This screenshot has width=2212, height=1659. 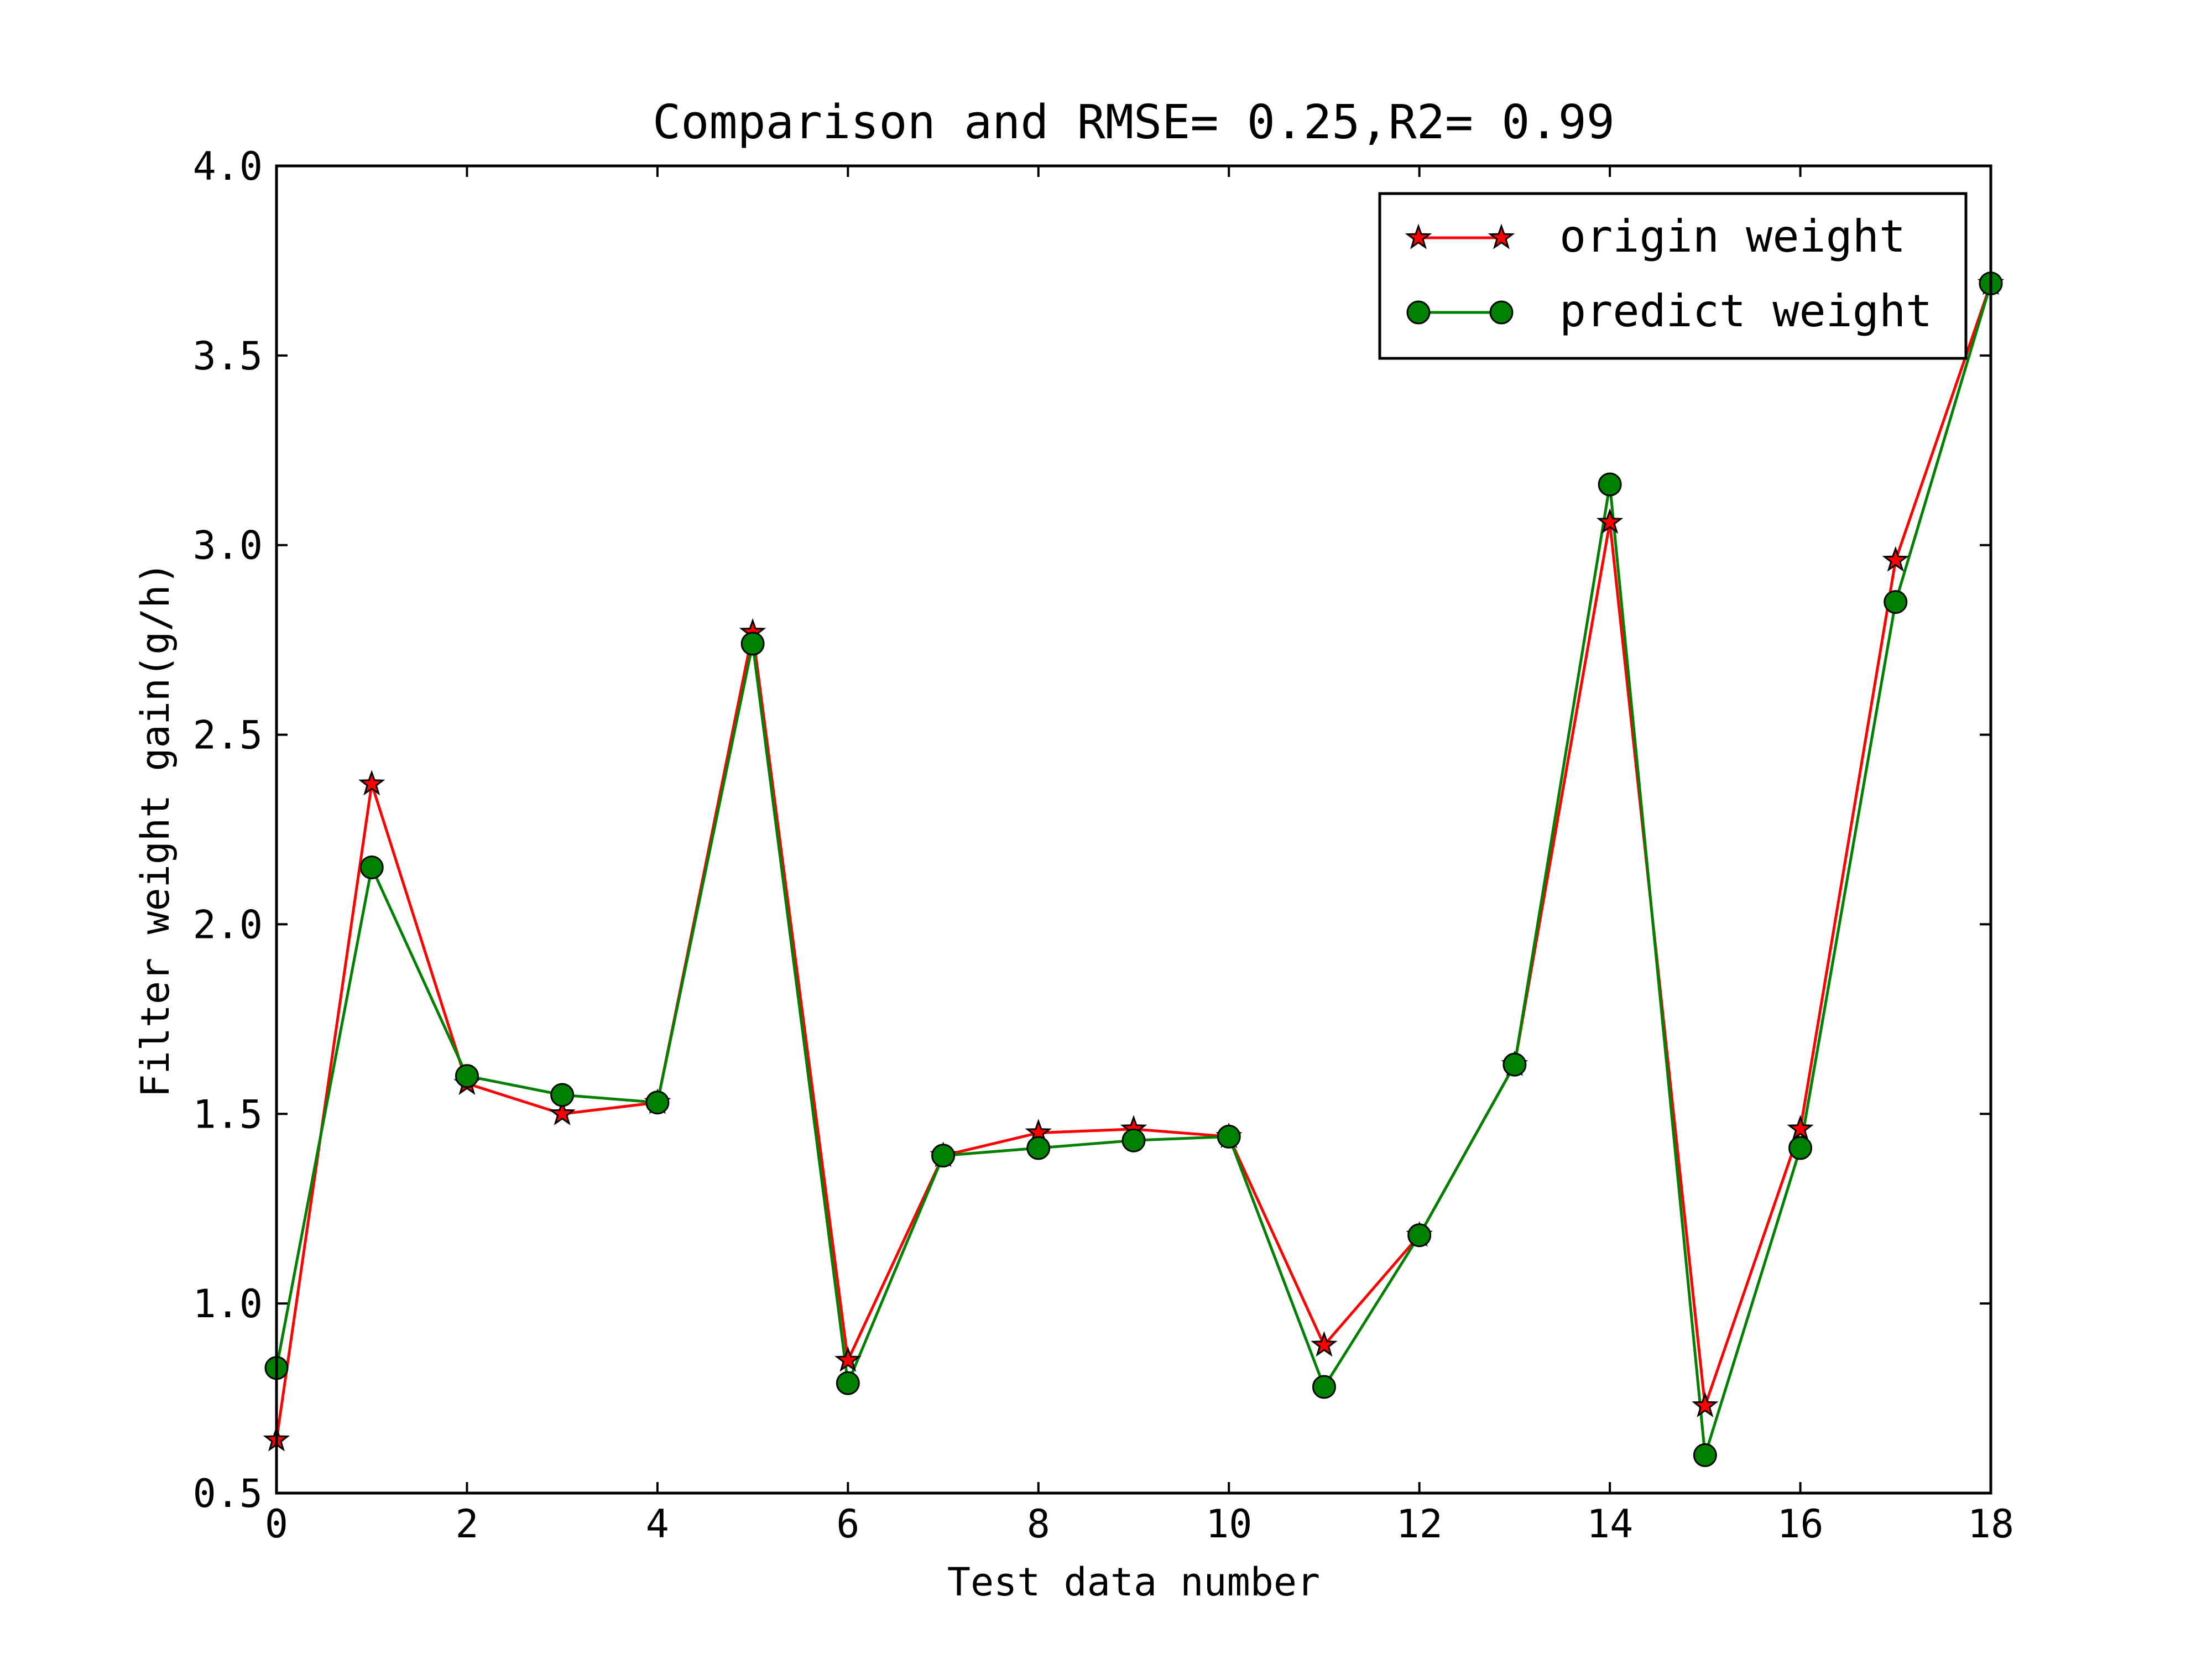 I want to click on legend-entry: origin weight, so click(x=1656, y=237).